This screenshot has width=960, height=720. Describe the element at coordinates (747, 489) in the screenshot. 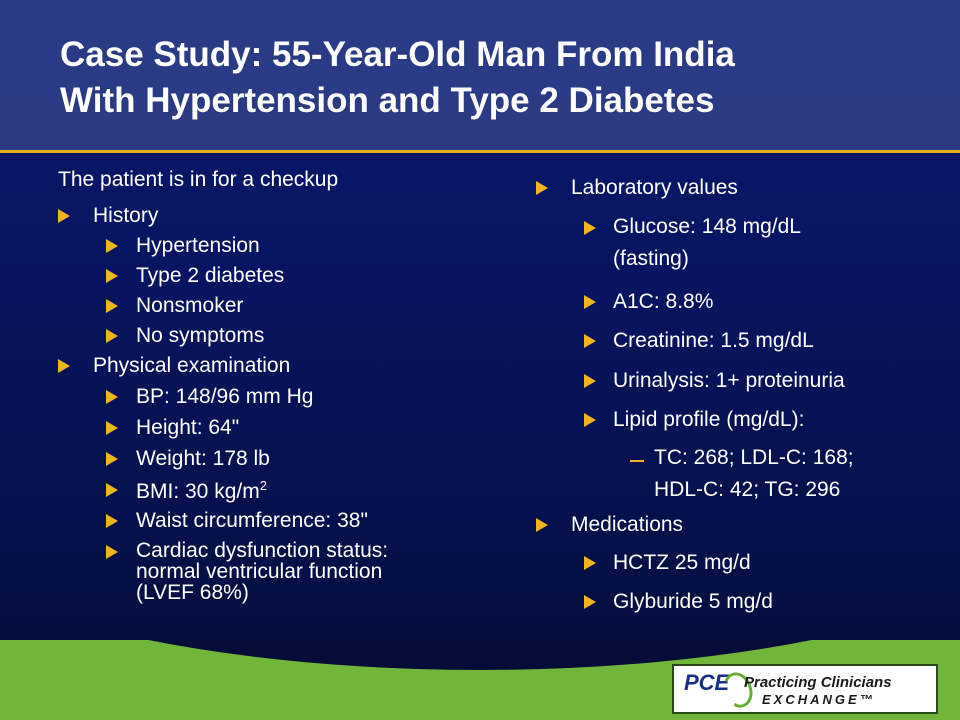

I see `lipid-detail-line: HDL-C: 42; TG: 296` at that location.